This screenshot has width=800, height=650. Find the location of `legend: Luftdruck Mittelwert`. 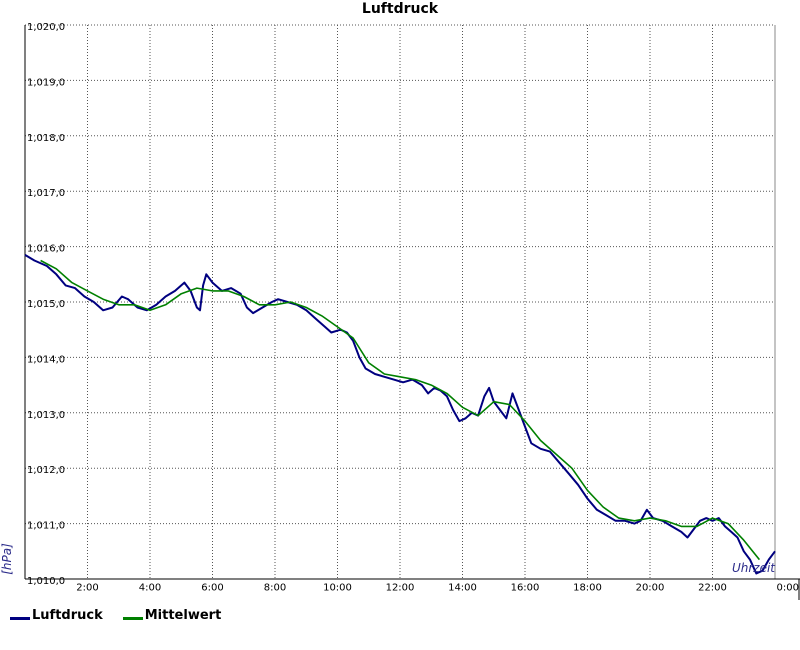

legend: Luftdruck Mittelwert is located at coordinates (125, 615).